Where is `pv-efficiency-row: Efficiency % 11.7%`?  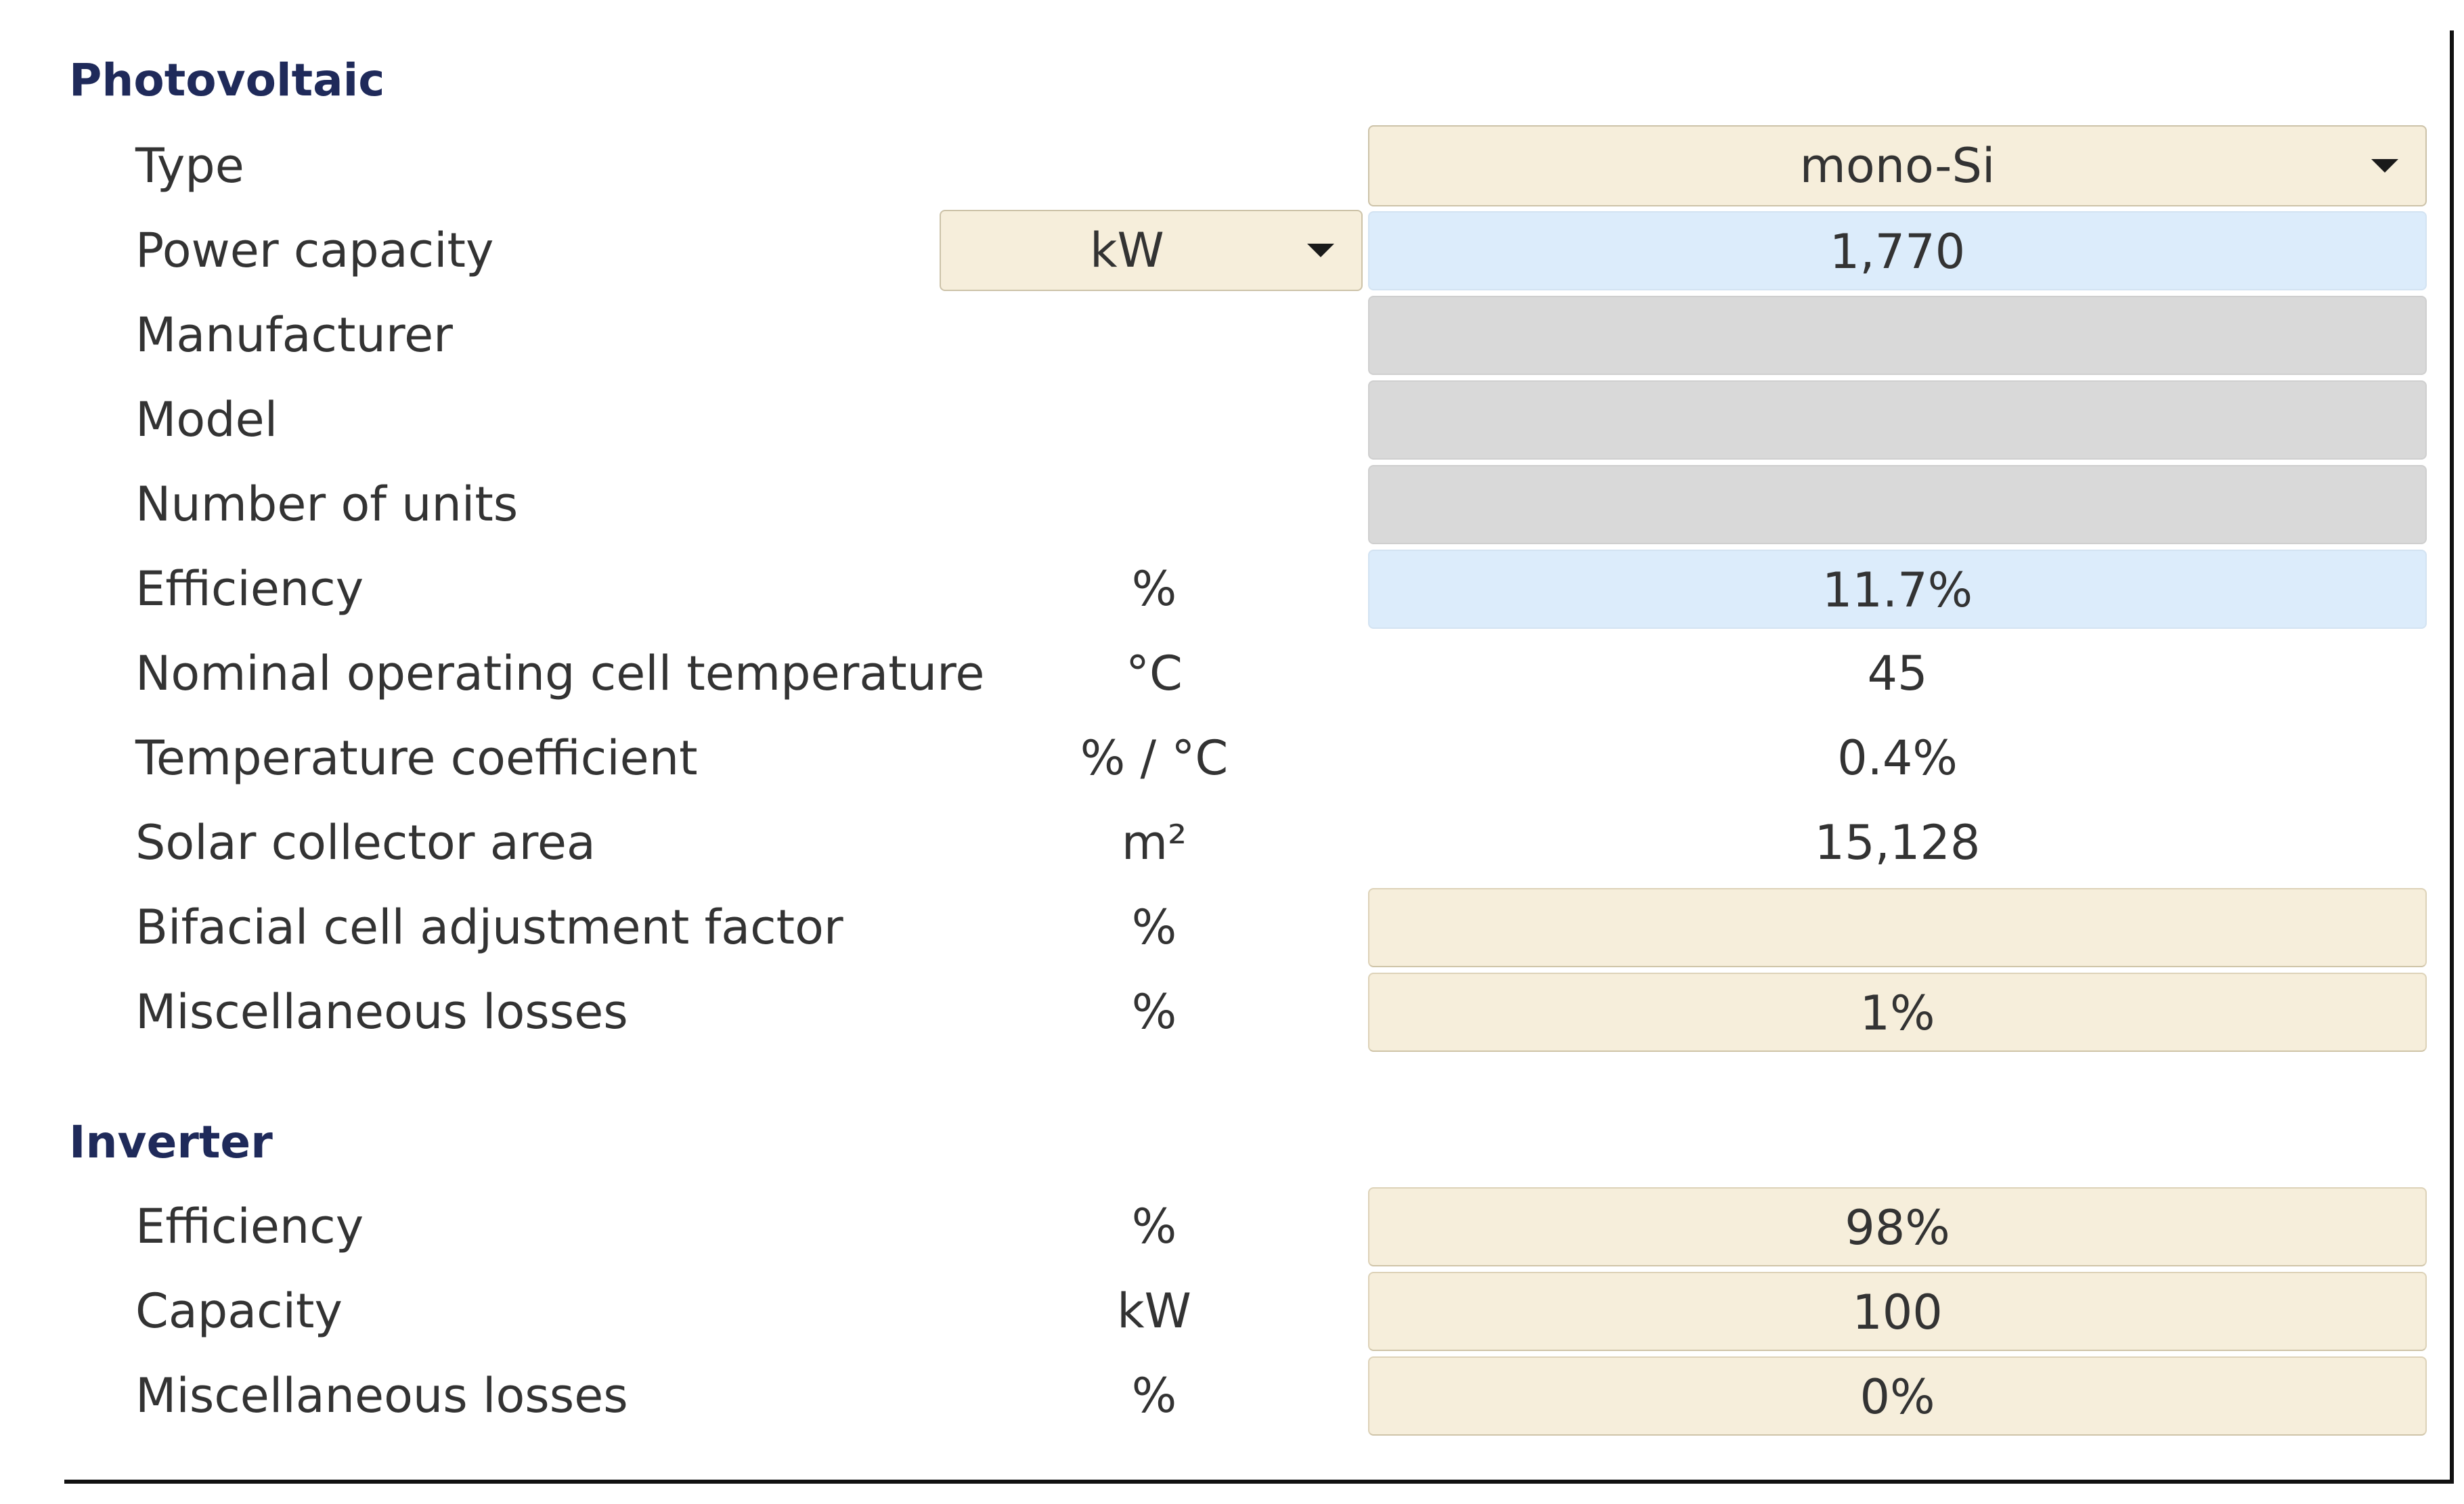 pv-efficiency-row: Efficiency % 11.7% is located at coordinates (1232, 589).